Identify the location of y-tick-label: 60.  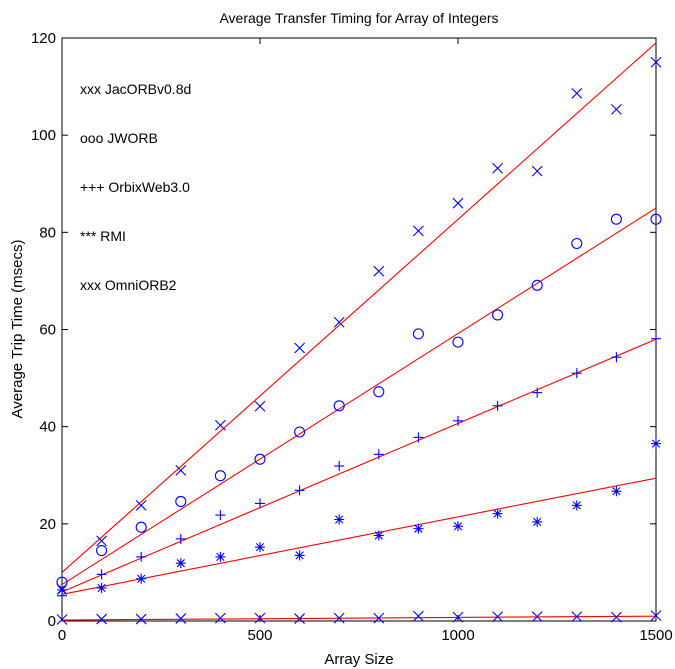
(47, 330).